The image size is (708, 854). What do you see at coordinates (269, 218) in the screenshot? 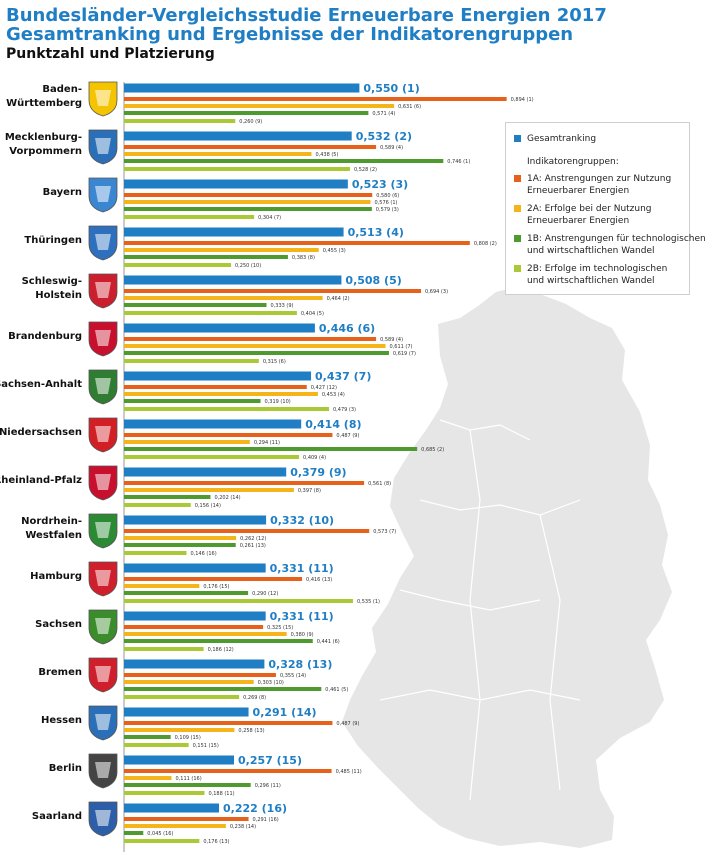
I see `data-label-2B-2: 0,304 (7)` at bounding box center [269, 218].